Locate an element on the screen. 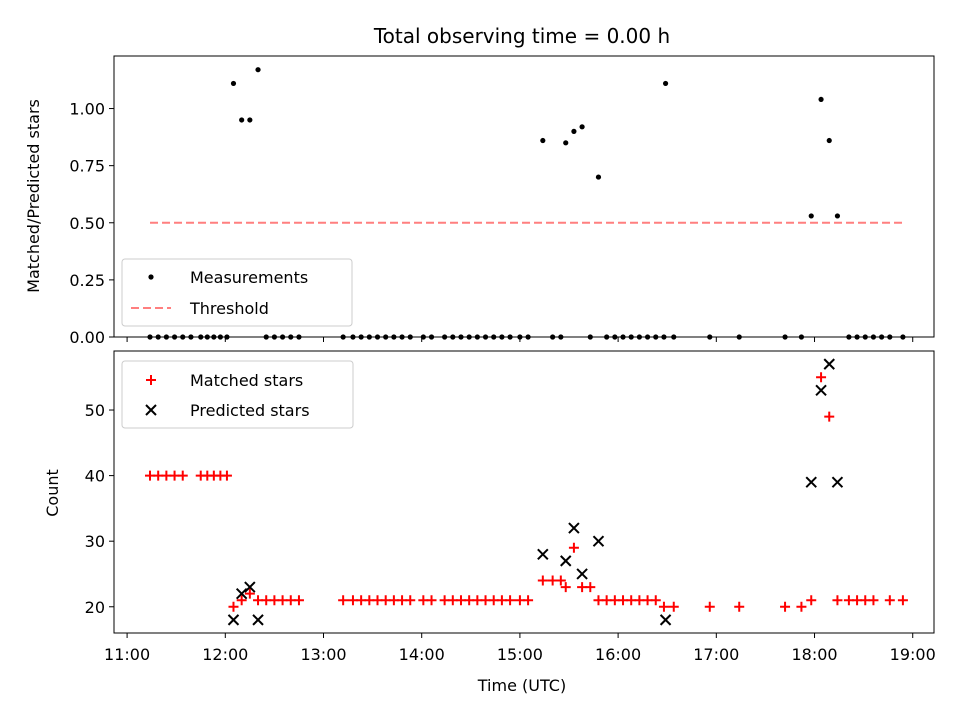  bottom-xlabel: Time (UTC) is located at coordinates (521, 685).